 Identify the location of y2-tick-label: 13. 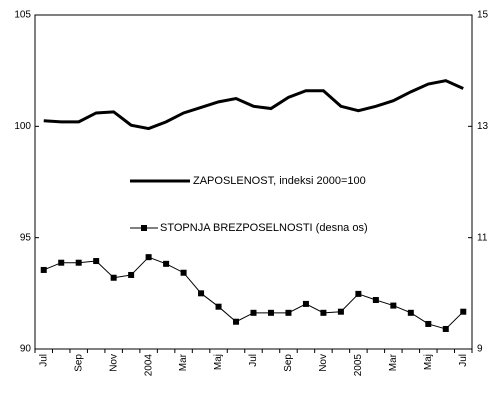
(483, 126).